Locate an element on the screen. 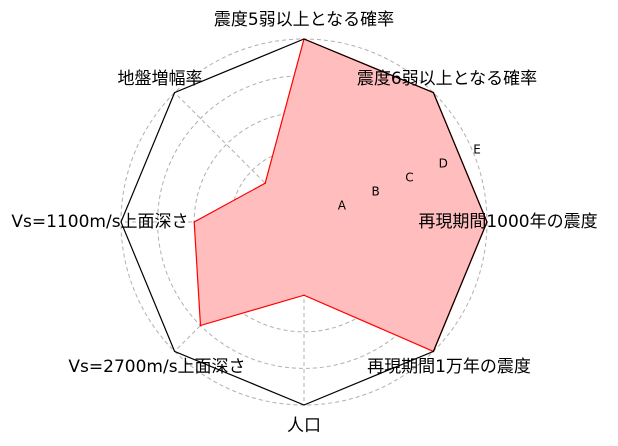  grade-label-A: A is located at coordinates (342, 205).